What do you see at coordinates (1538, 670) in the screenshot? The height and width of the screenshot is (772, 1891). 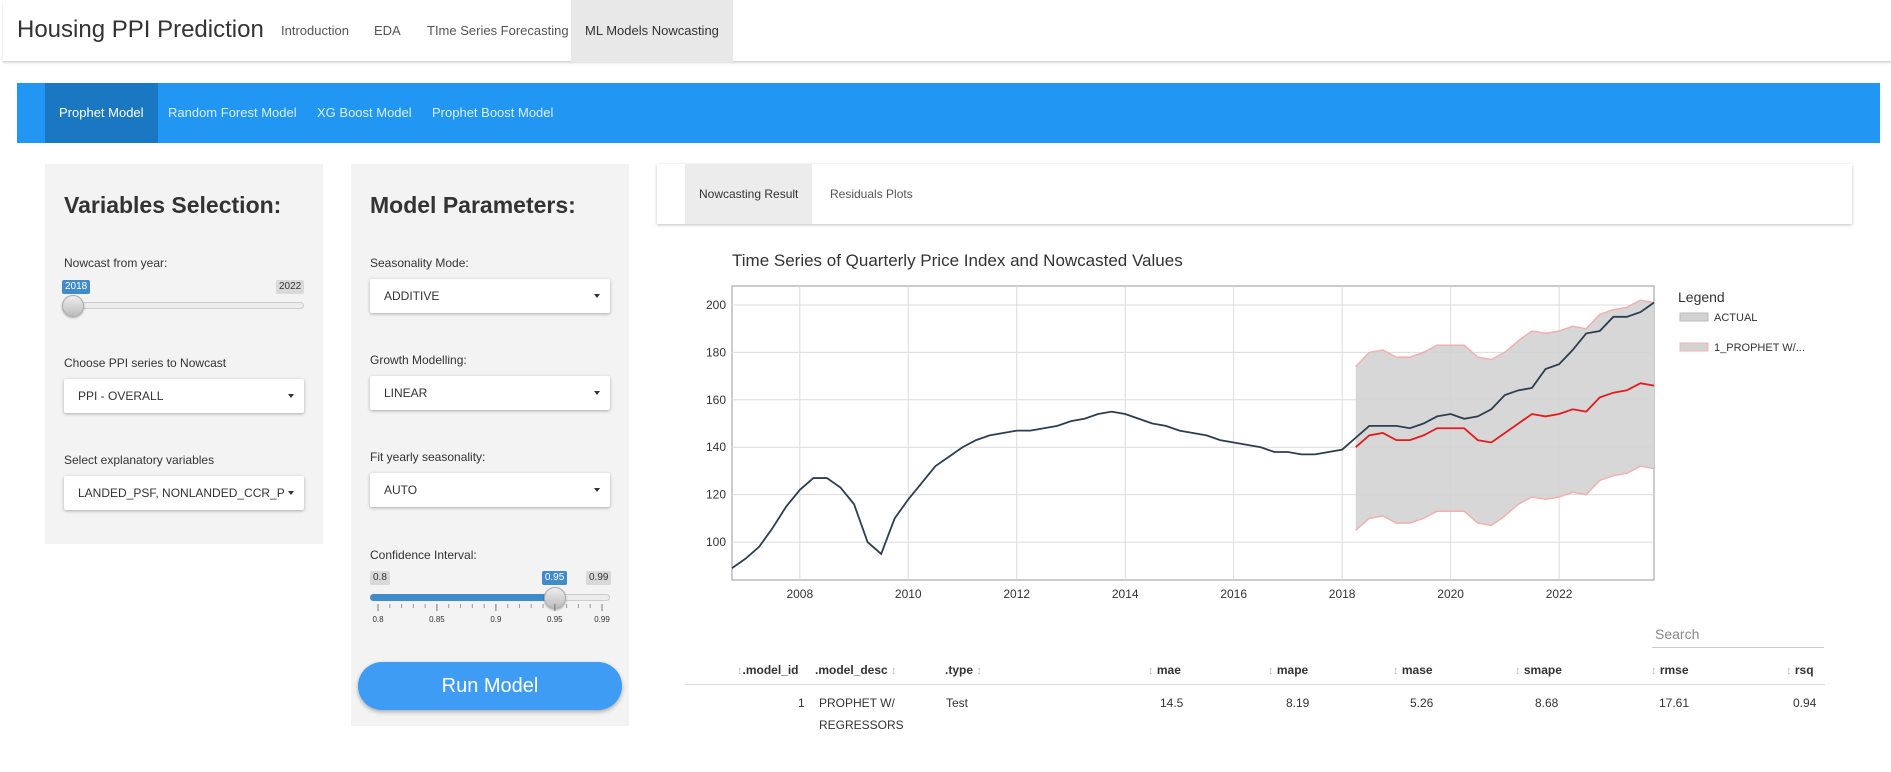 I see `col-header-smape: ↕ smape` at bounding box center [1538, 670].